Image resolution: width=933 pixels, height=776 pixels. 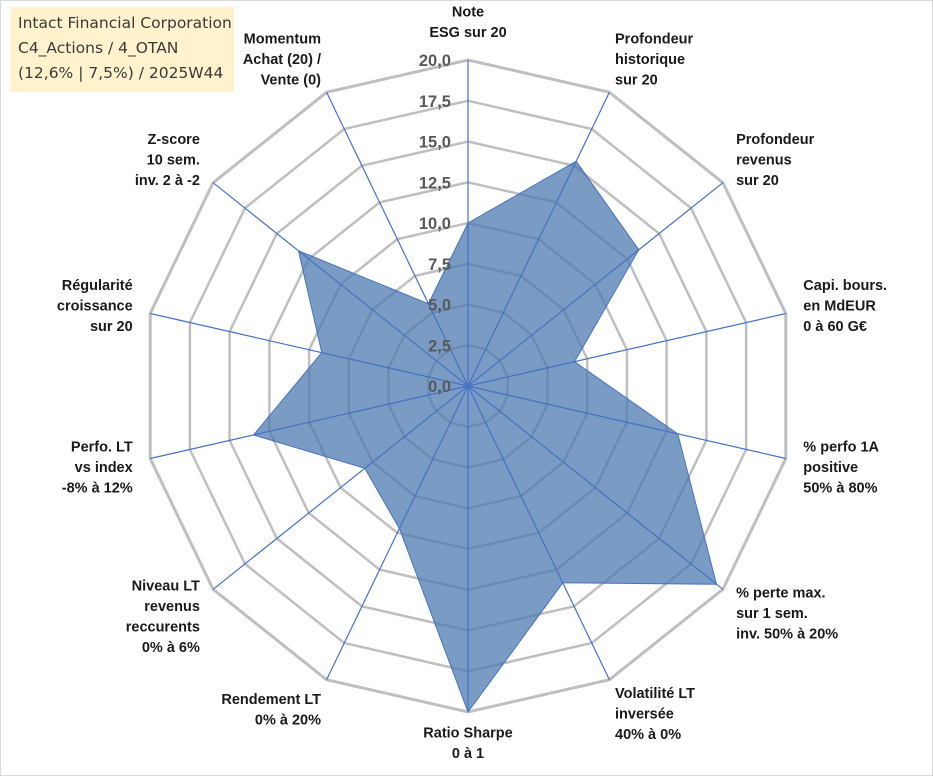 I want to click on axis-label-line: 40% à 0%, so click(x=648, y=735).